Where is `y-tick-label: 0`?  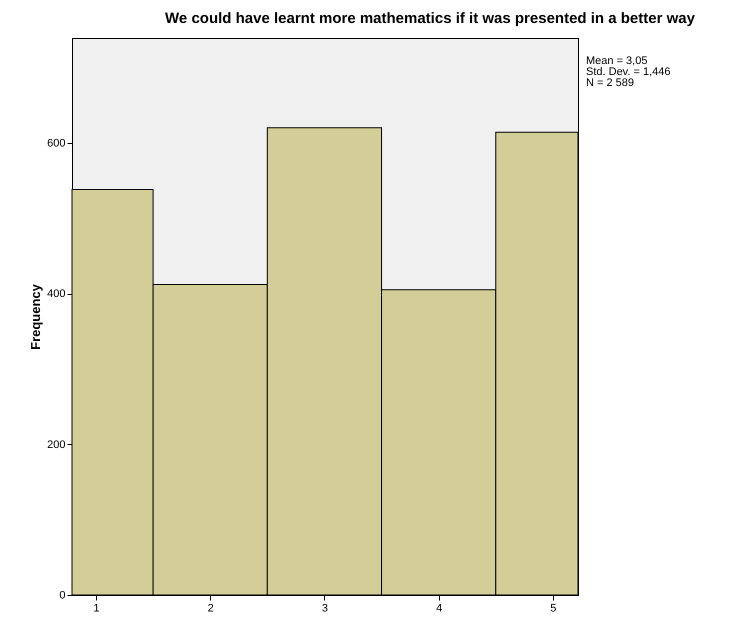 y-tick-label: 0 is located at coordinates (62, 596).